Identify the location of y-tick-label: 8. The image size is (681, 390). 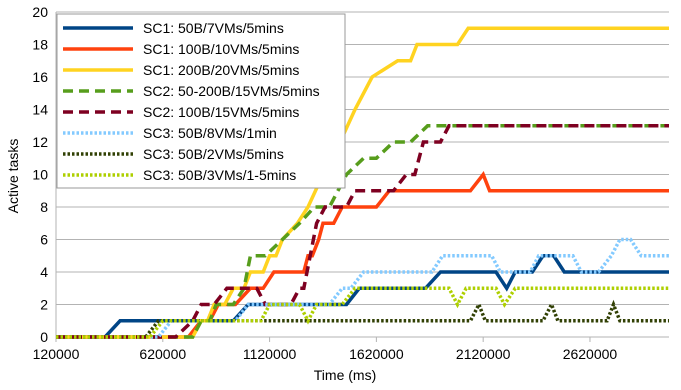
(44, 207).